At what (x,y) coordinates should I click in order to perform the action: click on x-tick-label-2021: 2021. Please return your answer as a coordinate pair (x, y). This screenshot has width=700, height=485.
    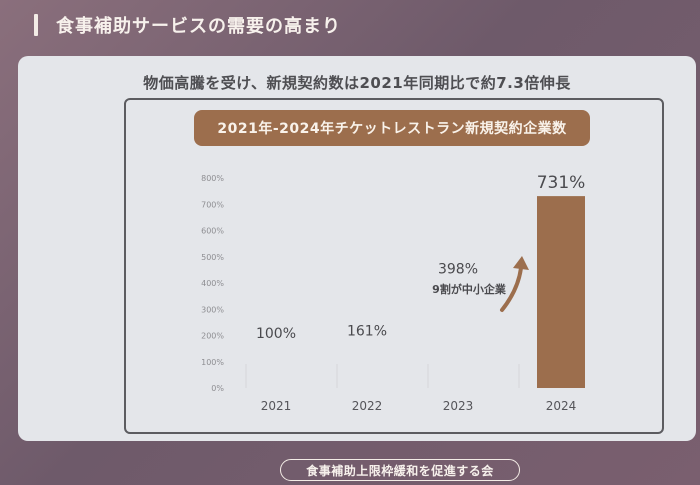
    Looking at the image, I should click on (276, 406).